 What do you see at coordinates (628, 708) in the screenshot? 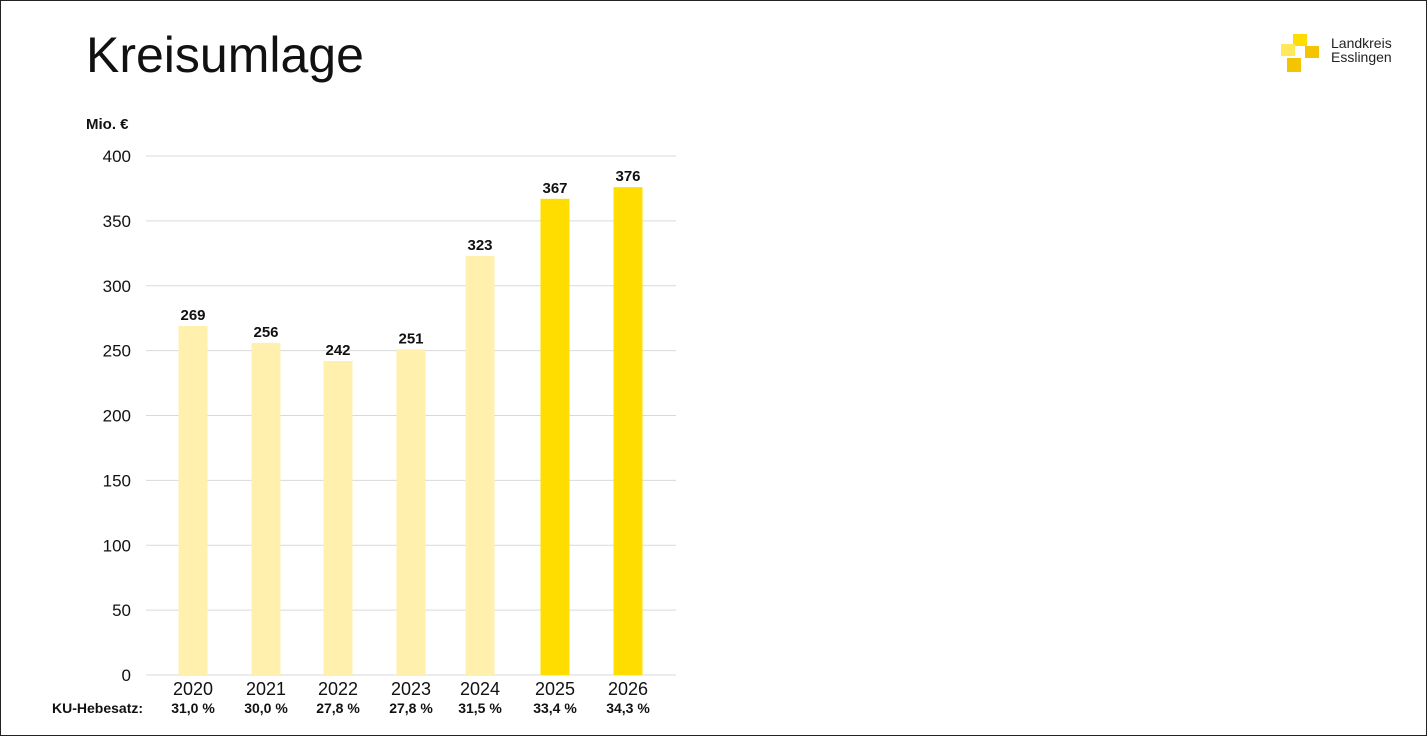
I see `hebesatz-value: 34,3 %` at bounding box center [628, 708].